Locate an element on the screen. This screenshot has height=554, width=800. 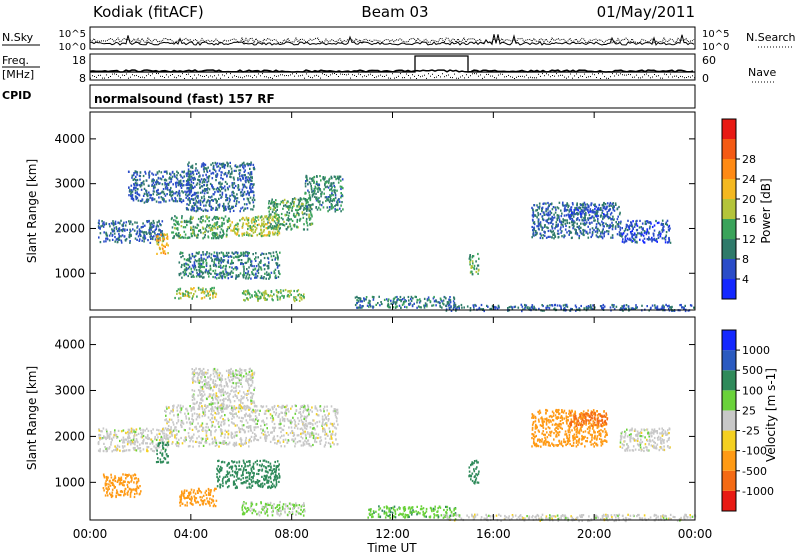
power-pt-1995 is located at coordinates (201, 197).